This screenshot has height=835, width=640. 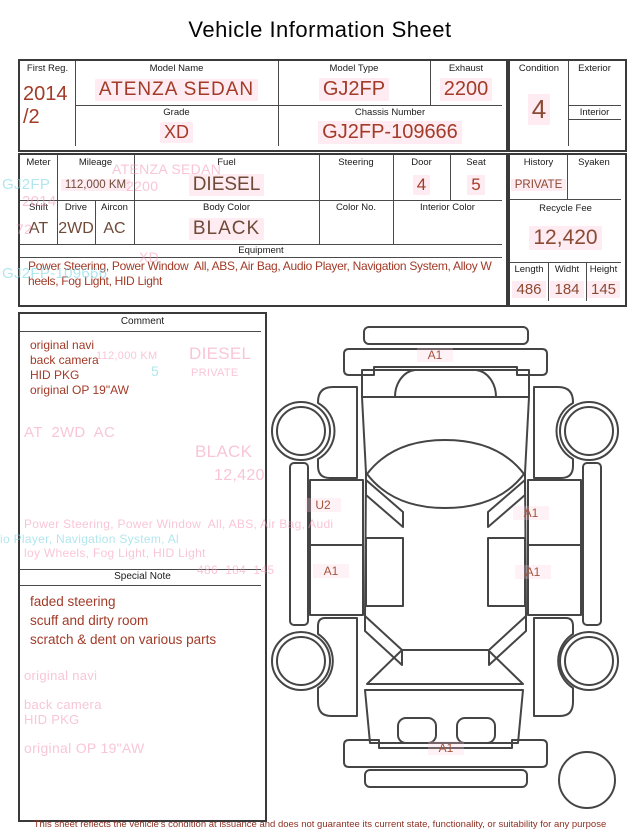 What do you see at coordinates (123, 639) in the screenshot?
I see `special-note-line: scratch & dent on various parts` at bounding box center [123, 639].